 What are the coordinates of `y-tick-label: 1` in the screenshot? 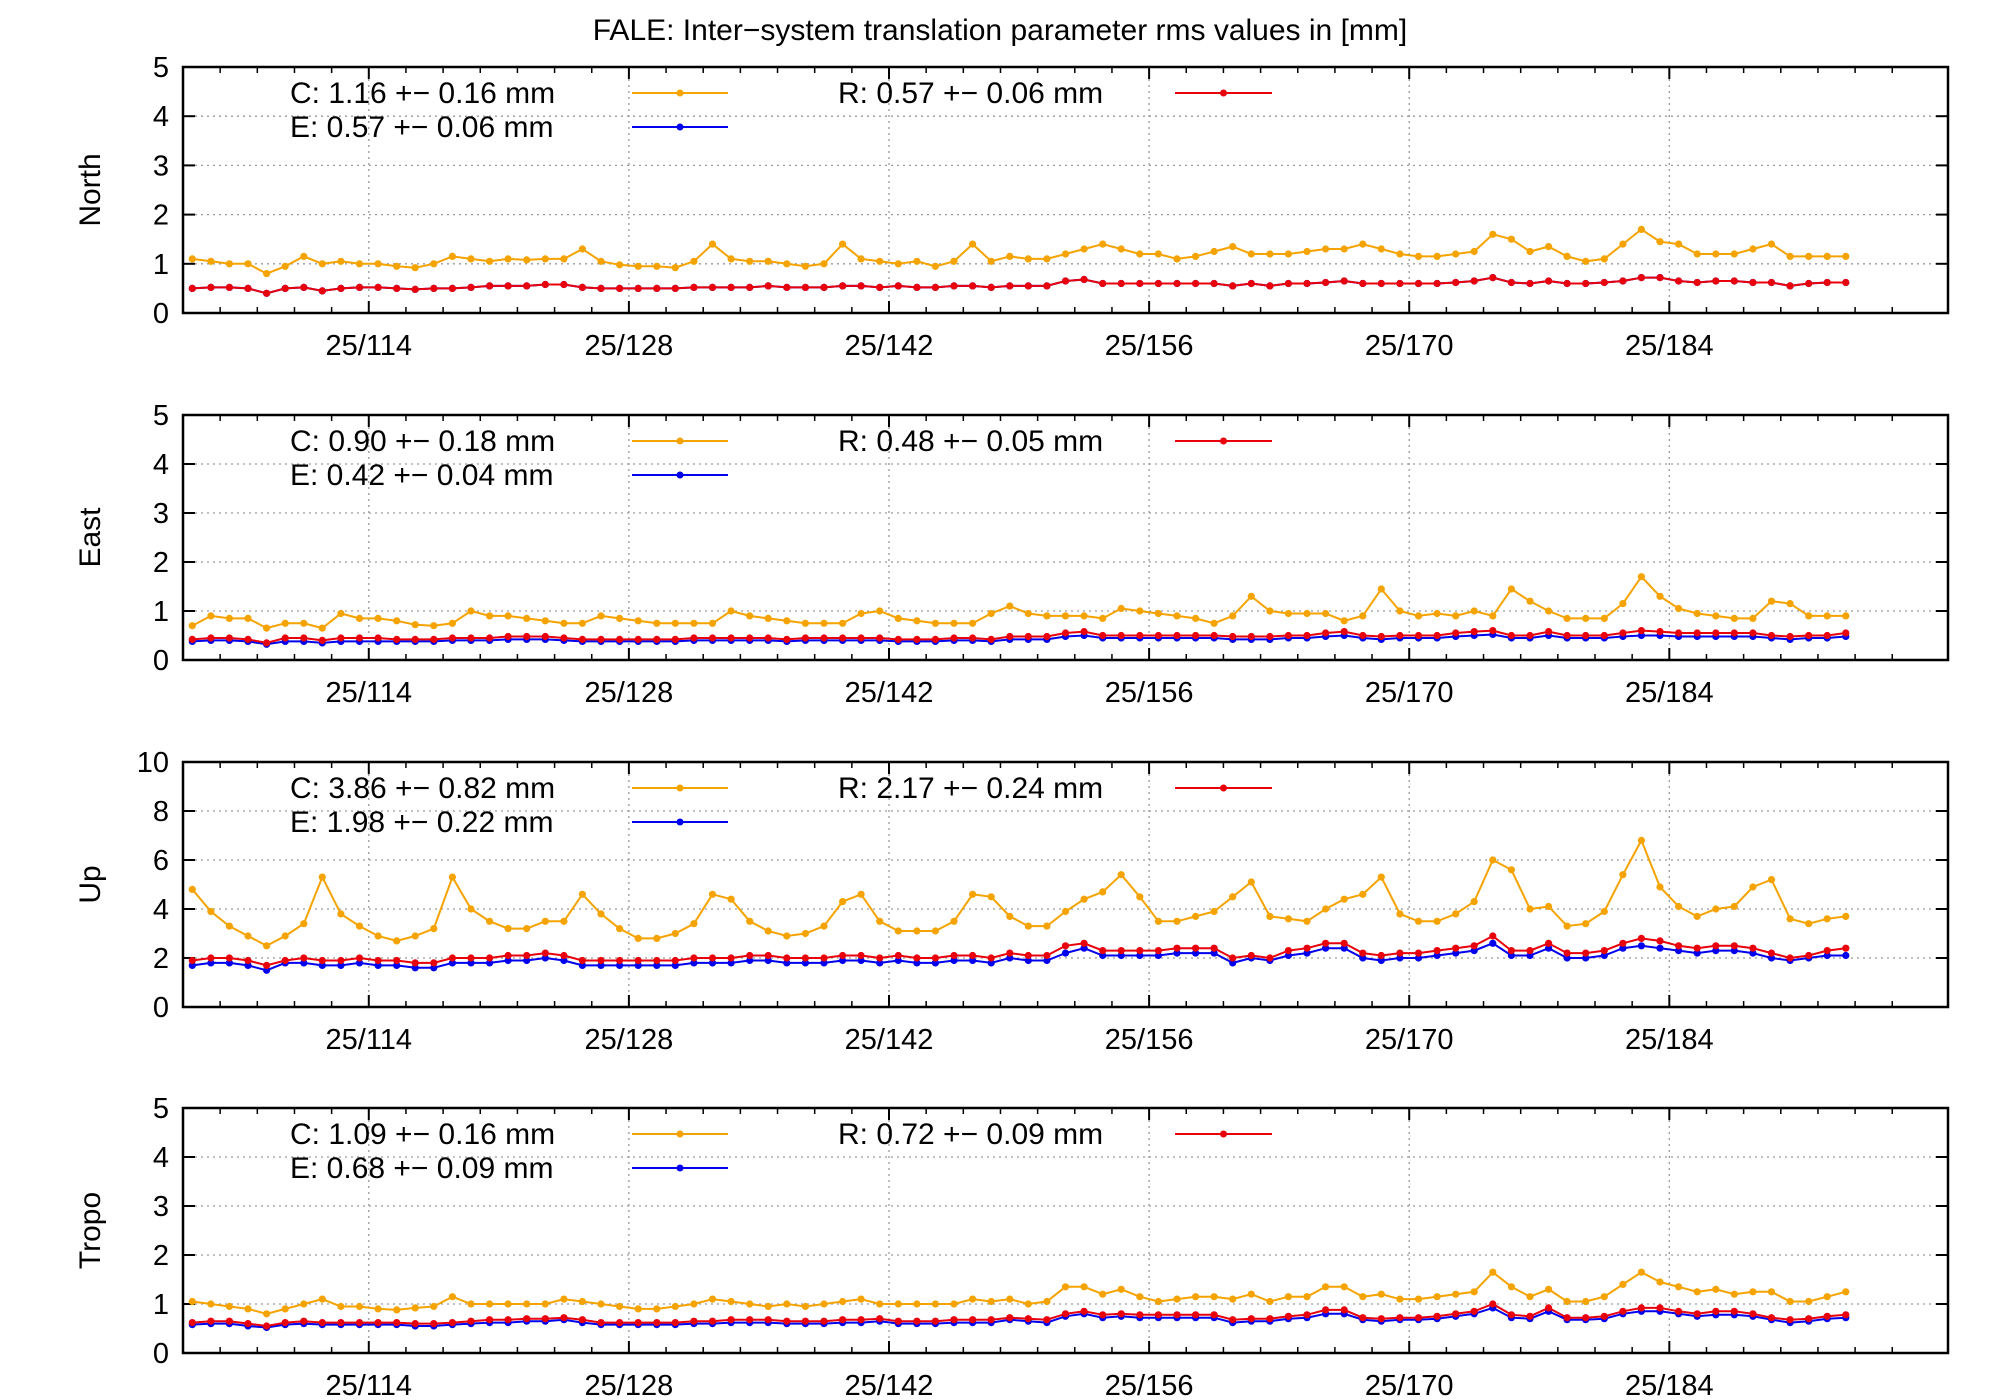 It's located at (161, 265).